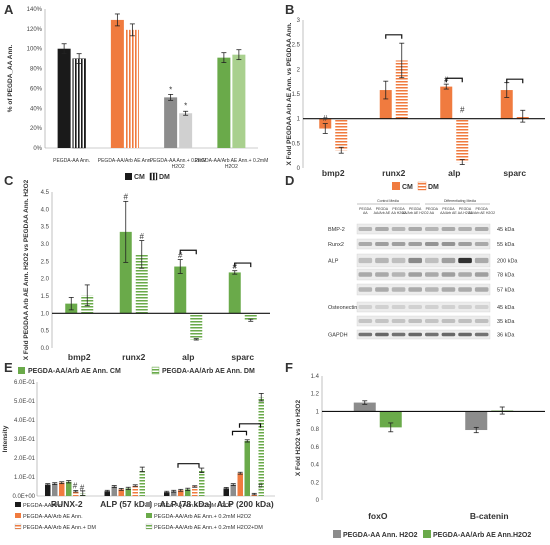 This screenshot has height=545, width=550. Describe the element at coordinates (45, 349) in the screenshot. I see `y-tick-label: 0.0` at that location.